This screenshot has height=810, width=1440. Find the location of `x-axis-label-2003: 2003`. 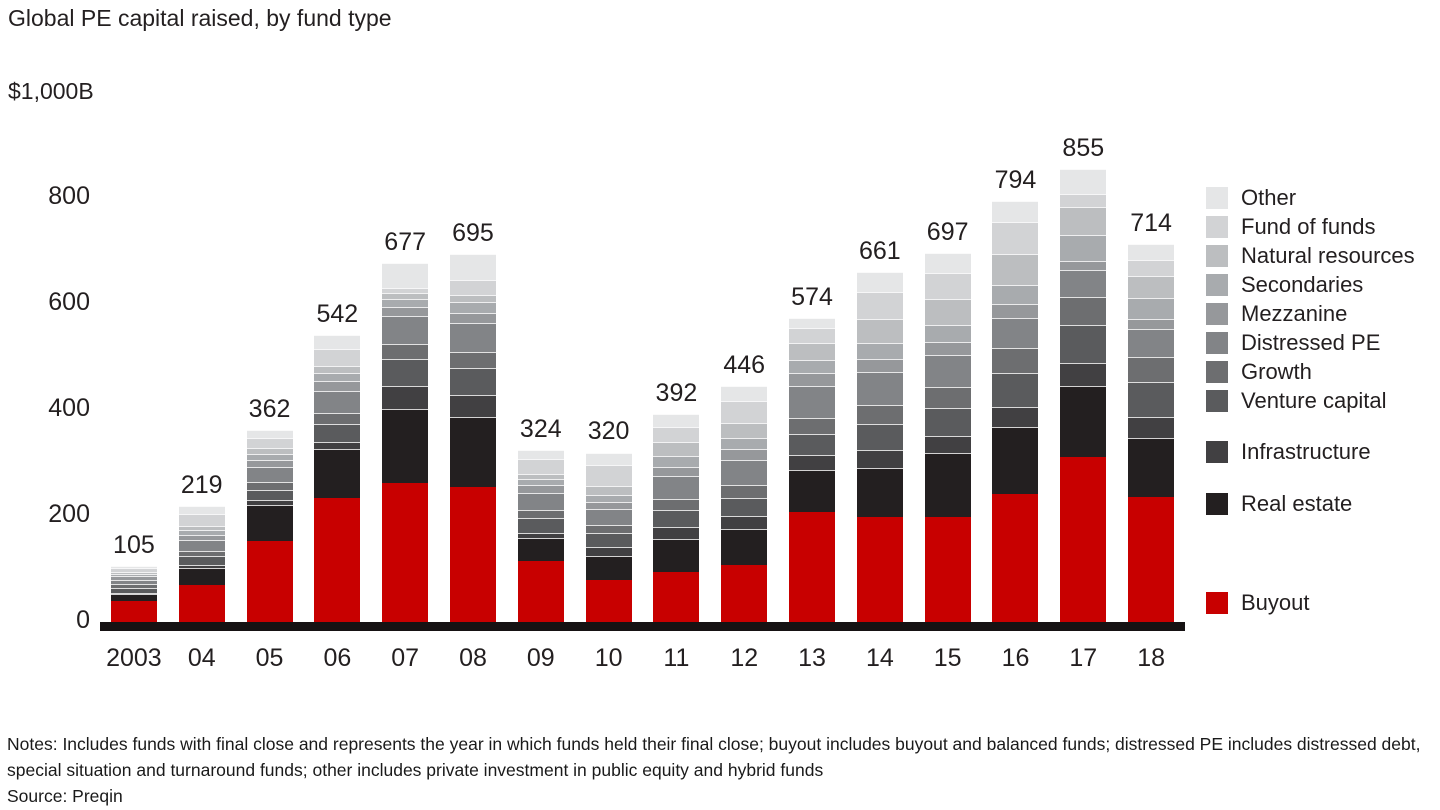

x-axis-label-2003: 2003 is located at coordinates (134, 658).